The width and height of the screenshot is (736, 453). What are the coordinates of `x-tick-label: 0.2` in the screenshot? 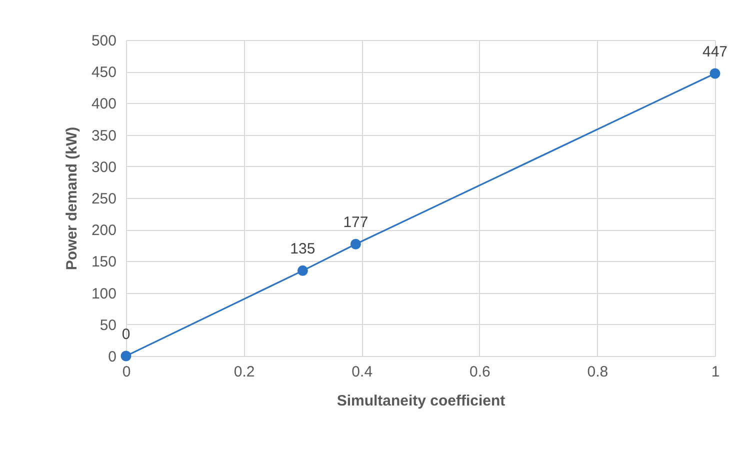 It's located at (244, 372).